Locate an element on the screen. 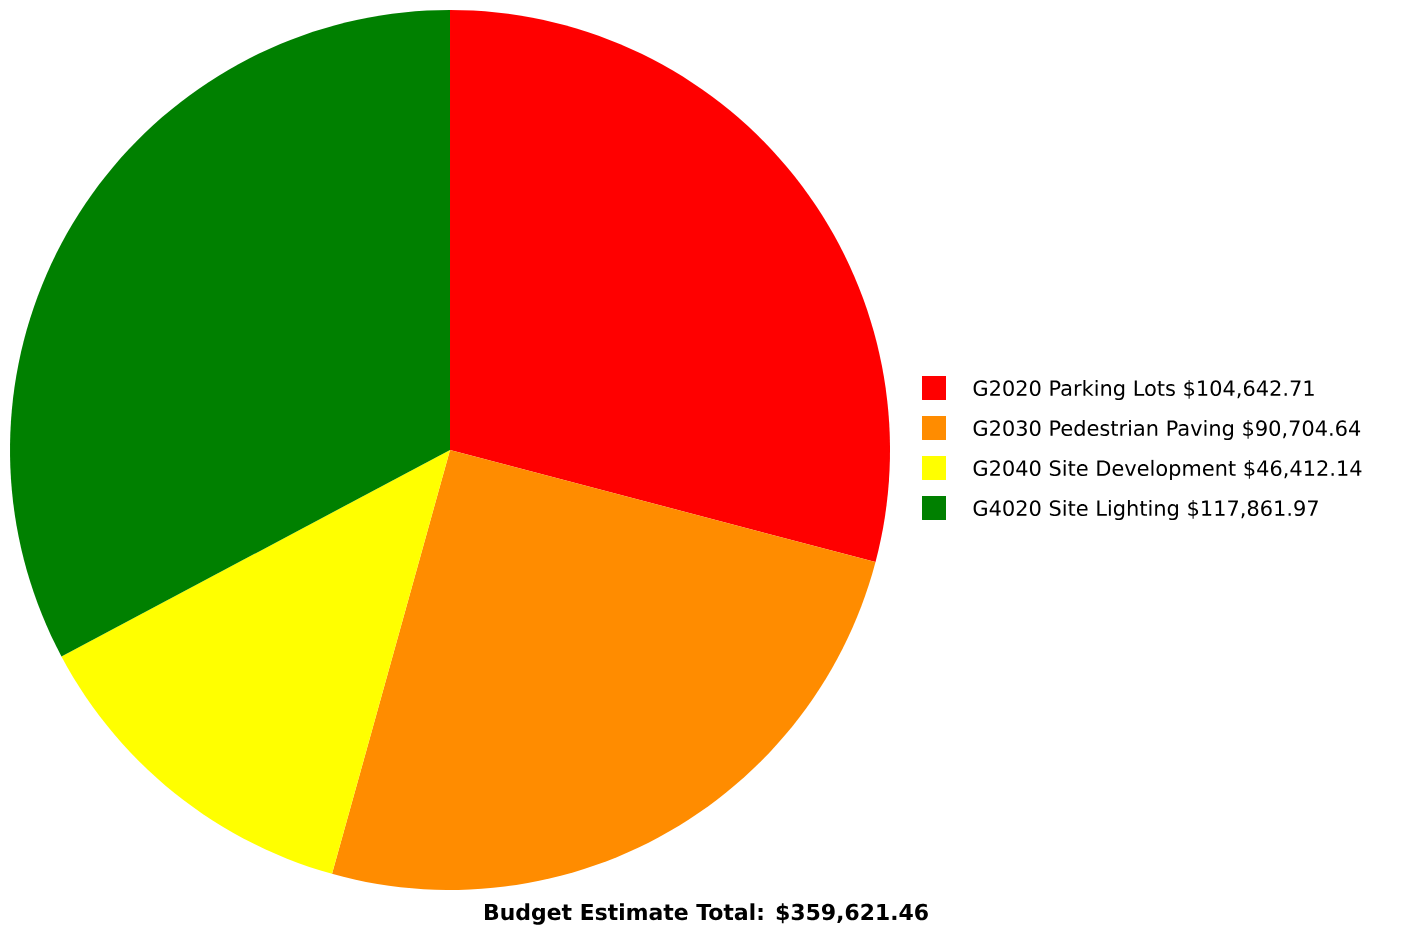 The image size is (1424, 930). legend-label: G2030 Pedestrian Paving is located at coordinates (1103, 430).